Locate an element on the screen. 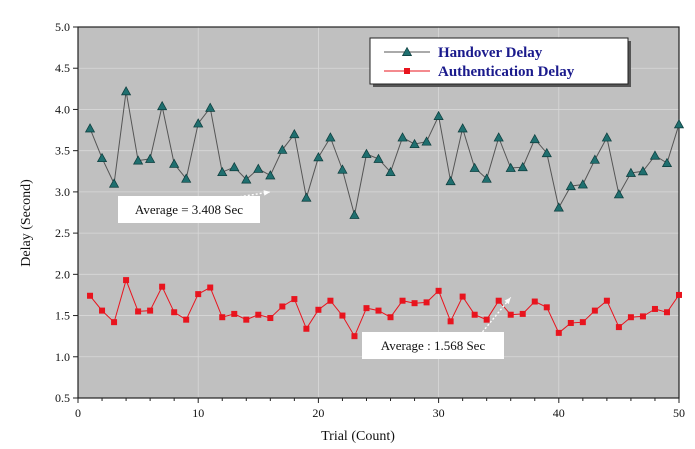  y-tick-label: 2.0 is located at coordinates (62, 274).